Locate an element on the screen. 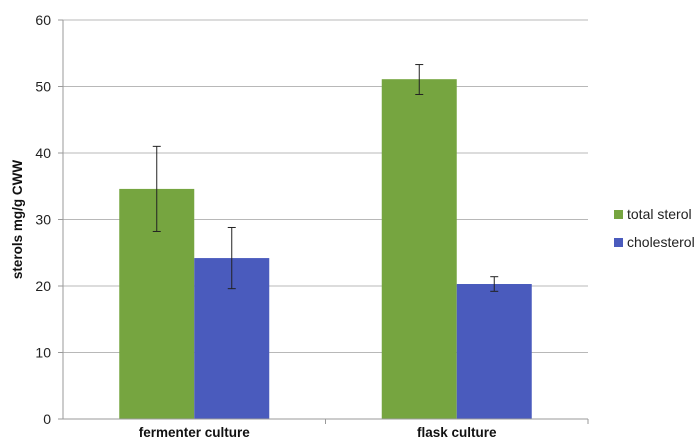  y-tick-label: 10 is located at coordinates (43, 353).